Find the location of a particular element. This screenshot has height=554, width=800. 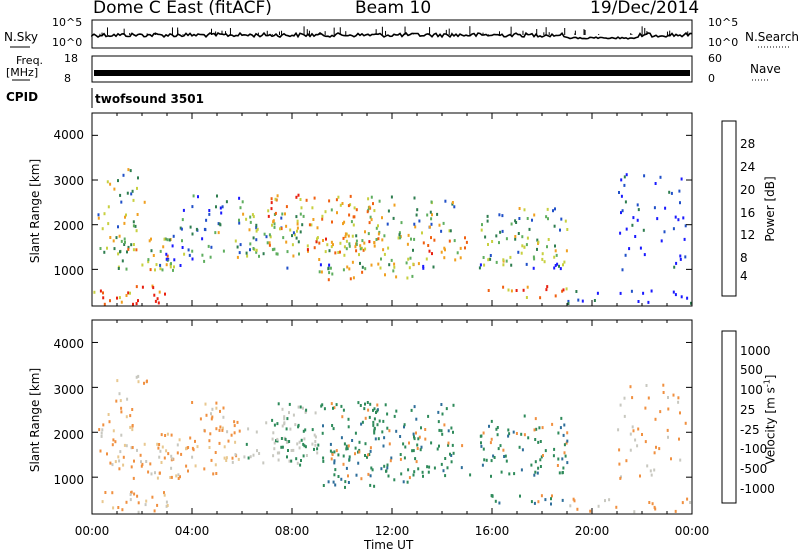

velocity-cb-tick: -500 is located at coordinates (754, 469).